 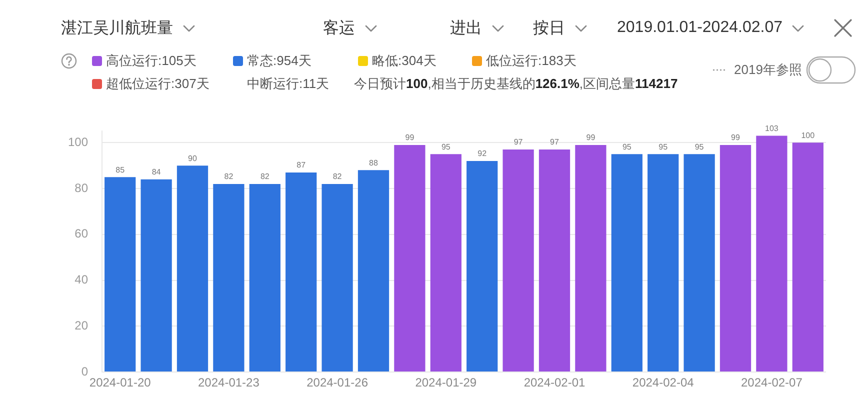 I want to click on legend-label: 略低:304天, so click(x=404, y=61).